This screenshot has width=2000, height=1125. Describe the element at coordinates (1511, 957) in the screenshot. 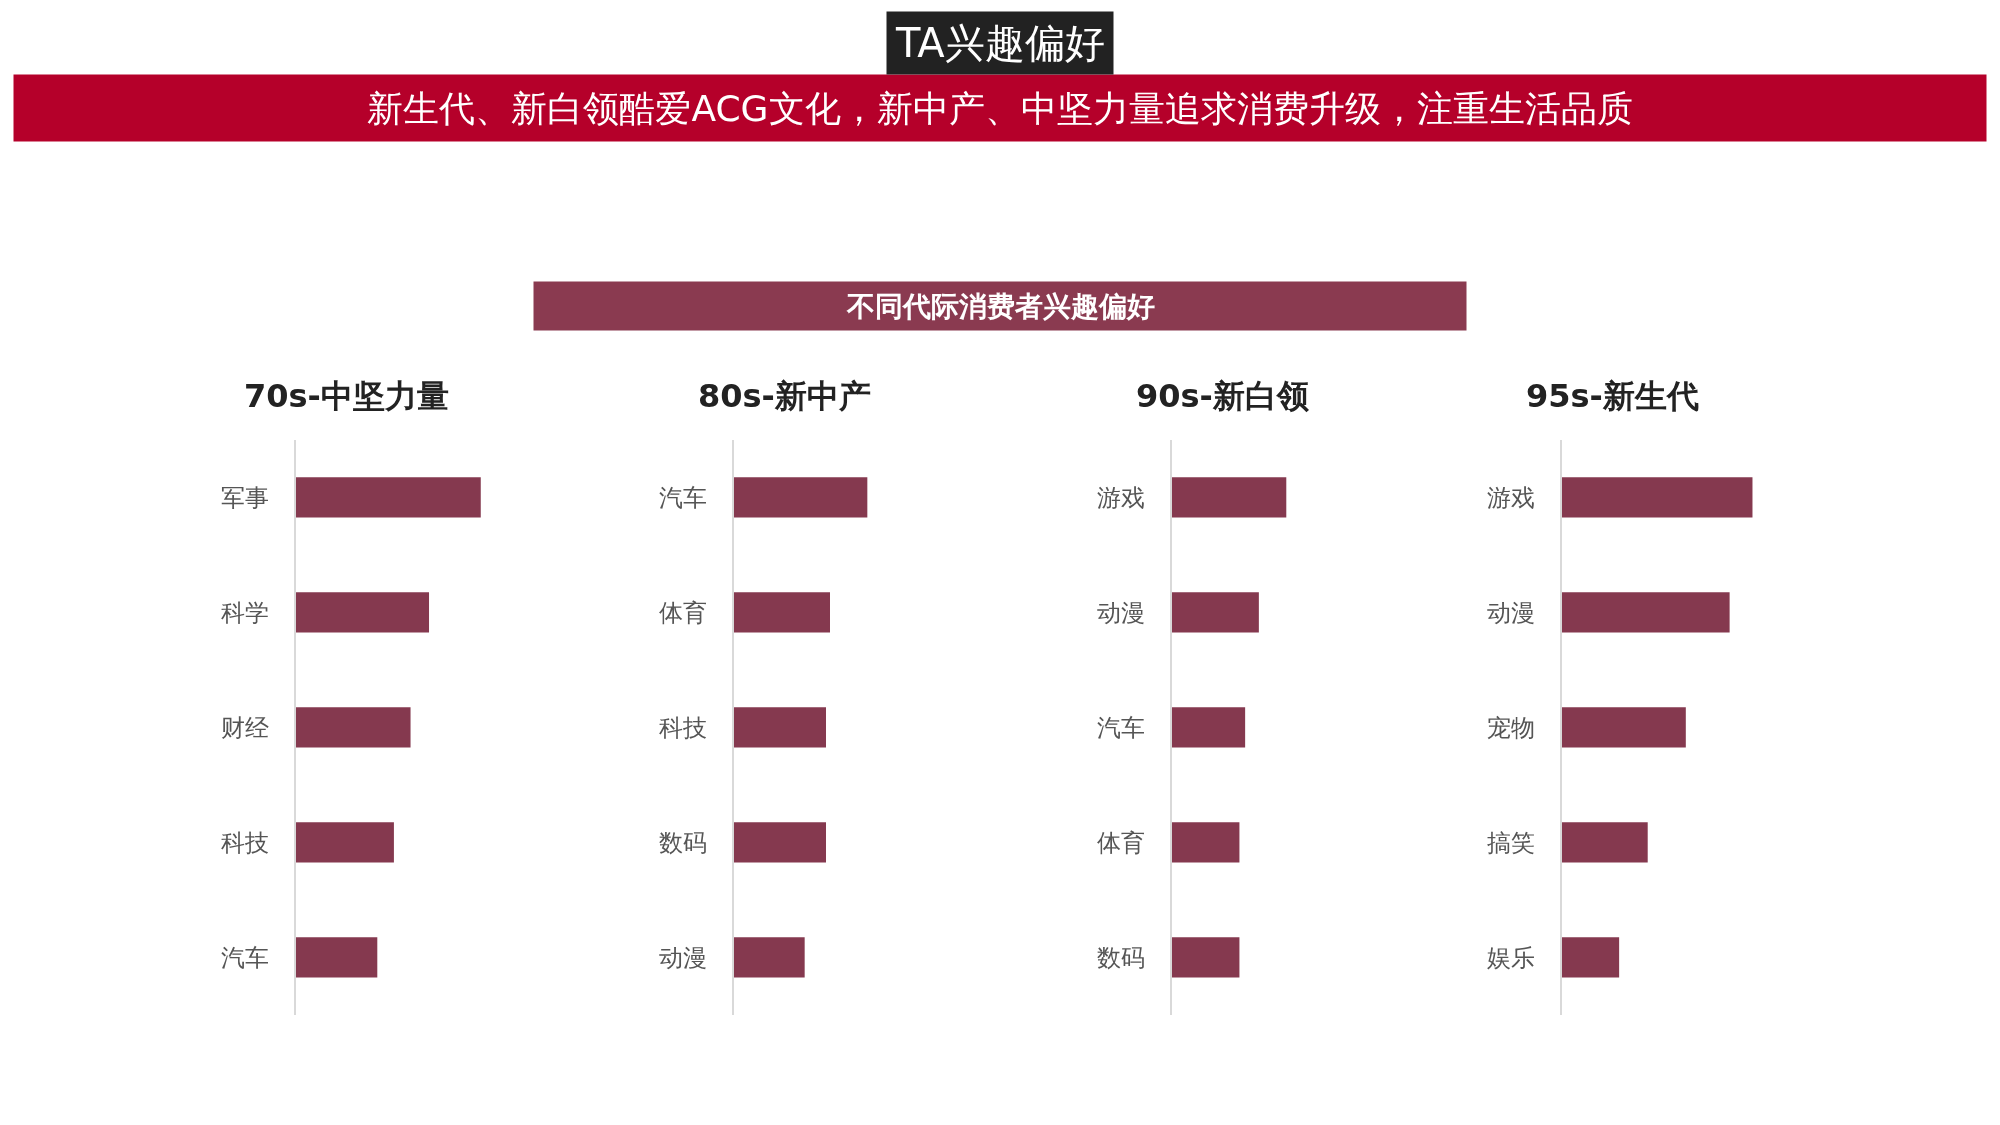

I see `y-tick-label: 娱乐` at that location.